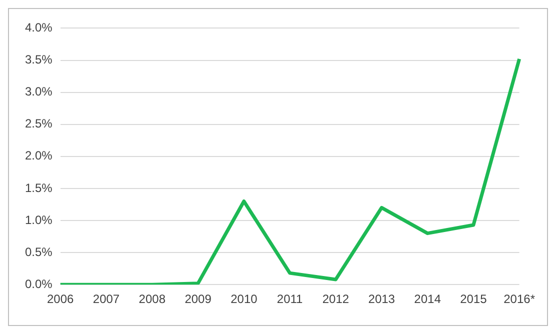 The height and width of the screenshot is (330, 550). Describe the element at coordinates (38, 59) in the screenshot. I see `y-tick-label: 3.5%` at that location.